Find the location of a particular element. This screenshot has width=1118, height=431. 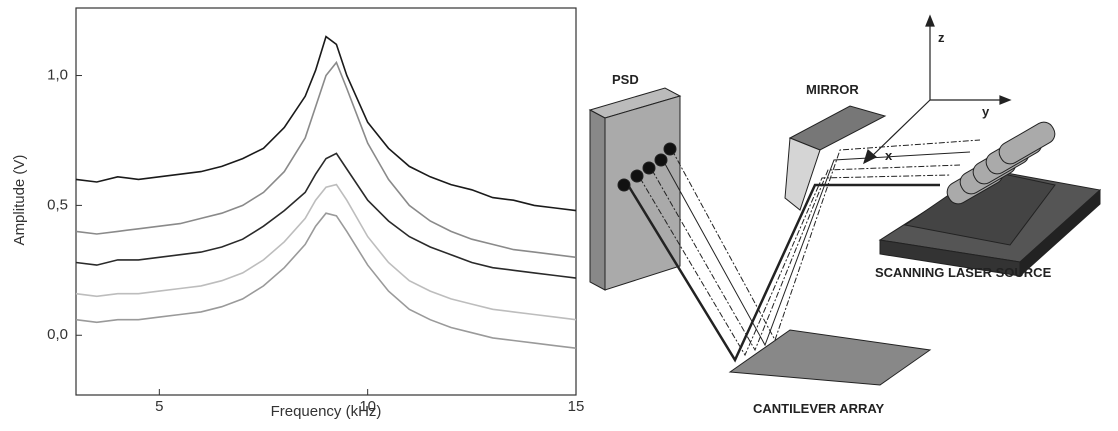

axes-arrows is located at coordinates (937, 89).